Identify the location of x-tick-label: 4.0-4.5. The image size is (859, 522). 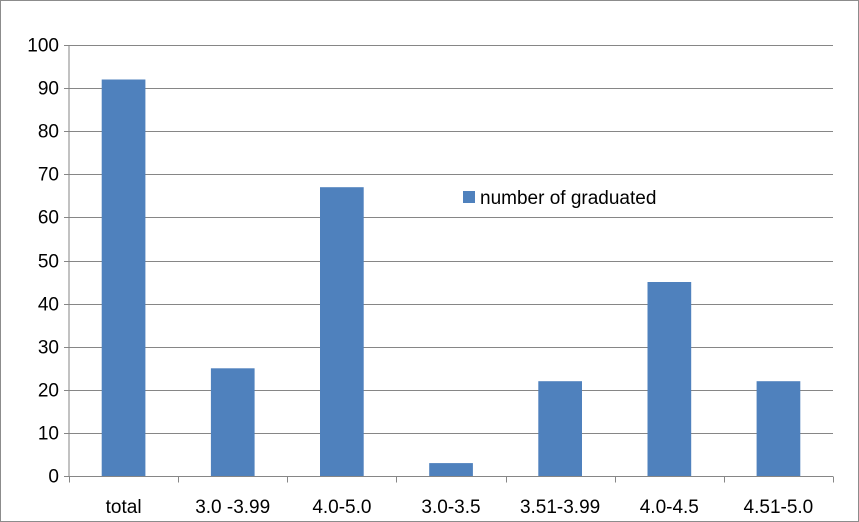
(669, 507).